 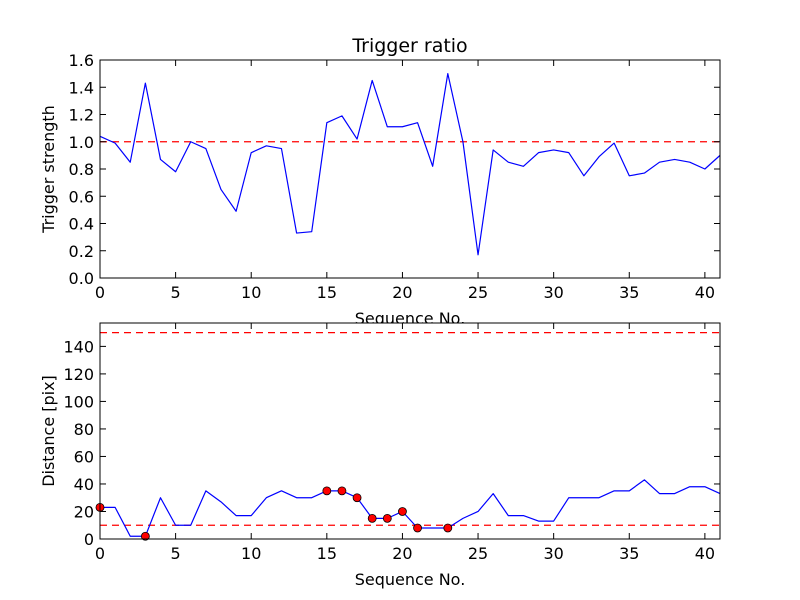 What do you see at coordinates (48, 431) in the screenshot?
I see `distance-y-axis-label: Distance [pix]` at bounding box center [48, 431].